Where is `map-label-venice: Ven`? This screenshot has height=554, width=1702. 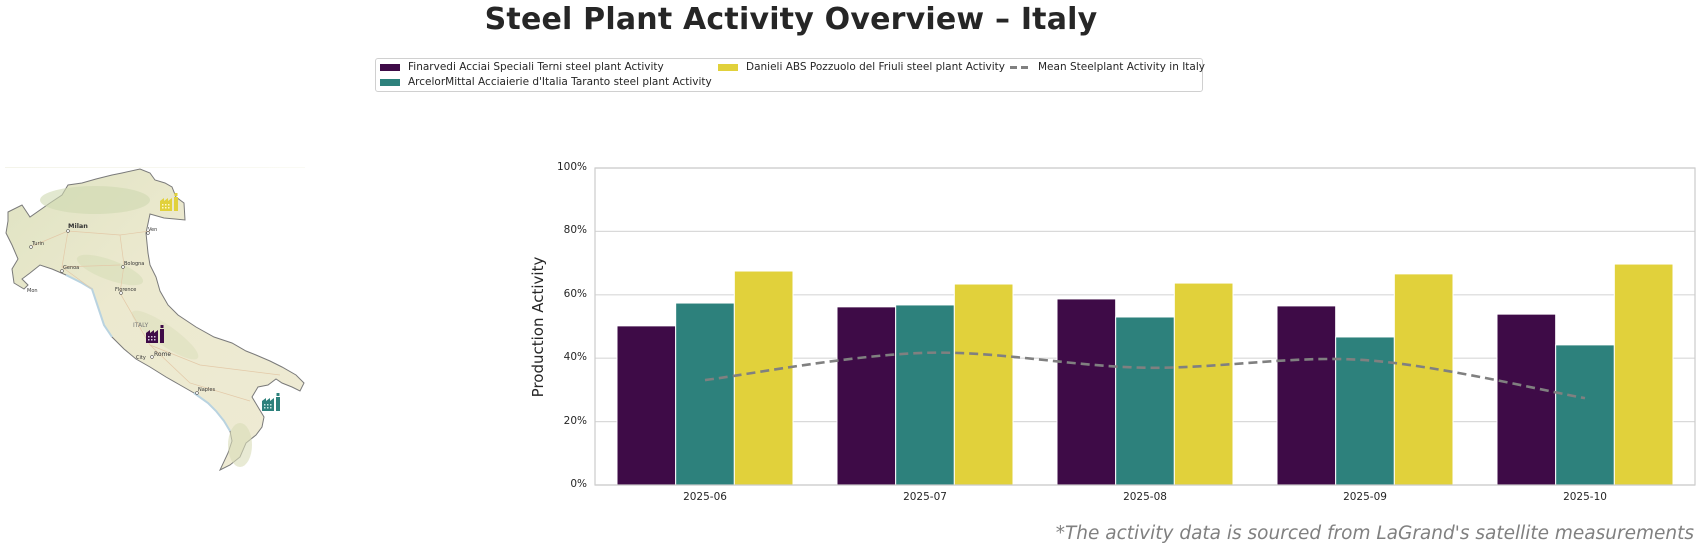
map-label-venice: Ven is located at coordinates (152, 230).